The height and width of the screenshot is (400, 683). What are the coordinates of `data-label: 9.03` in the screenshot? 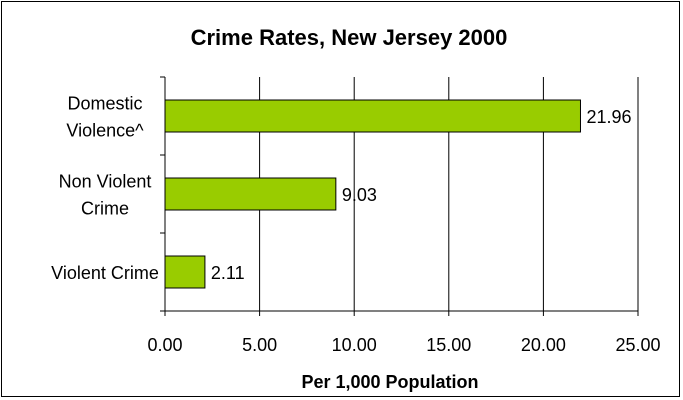 It's located at (359, 195).